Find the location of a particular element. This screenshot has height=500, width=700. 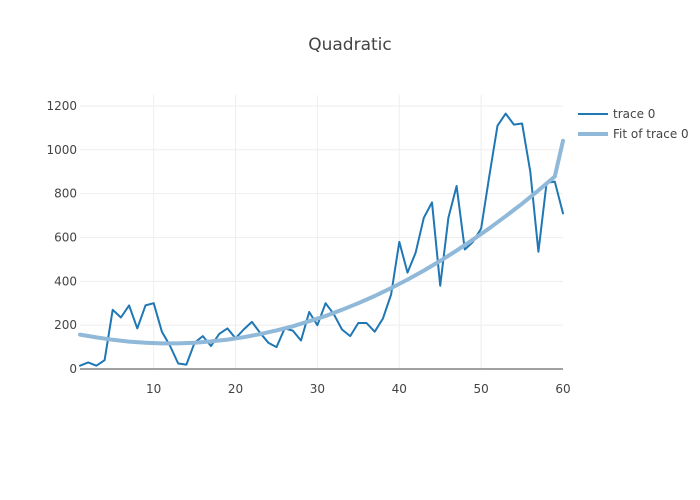

y-tick-label: 800 is located at coordinates (65, 194).